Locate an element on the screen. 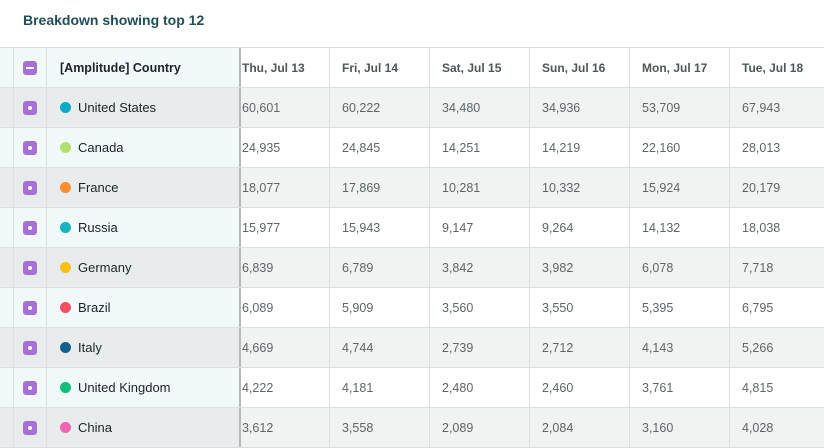 The width and height of the screenshot is (824, 448). country-cell: United States is located at coordinates (144, 107).